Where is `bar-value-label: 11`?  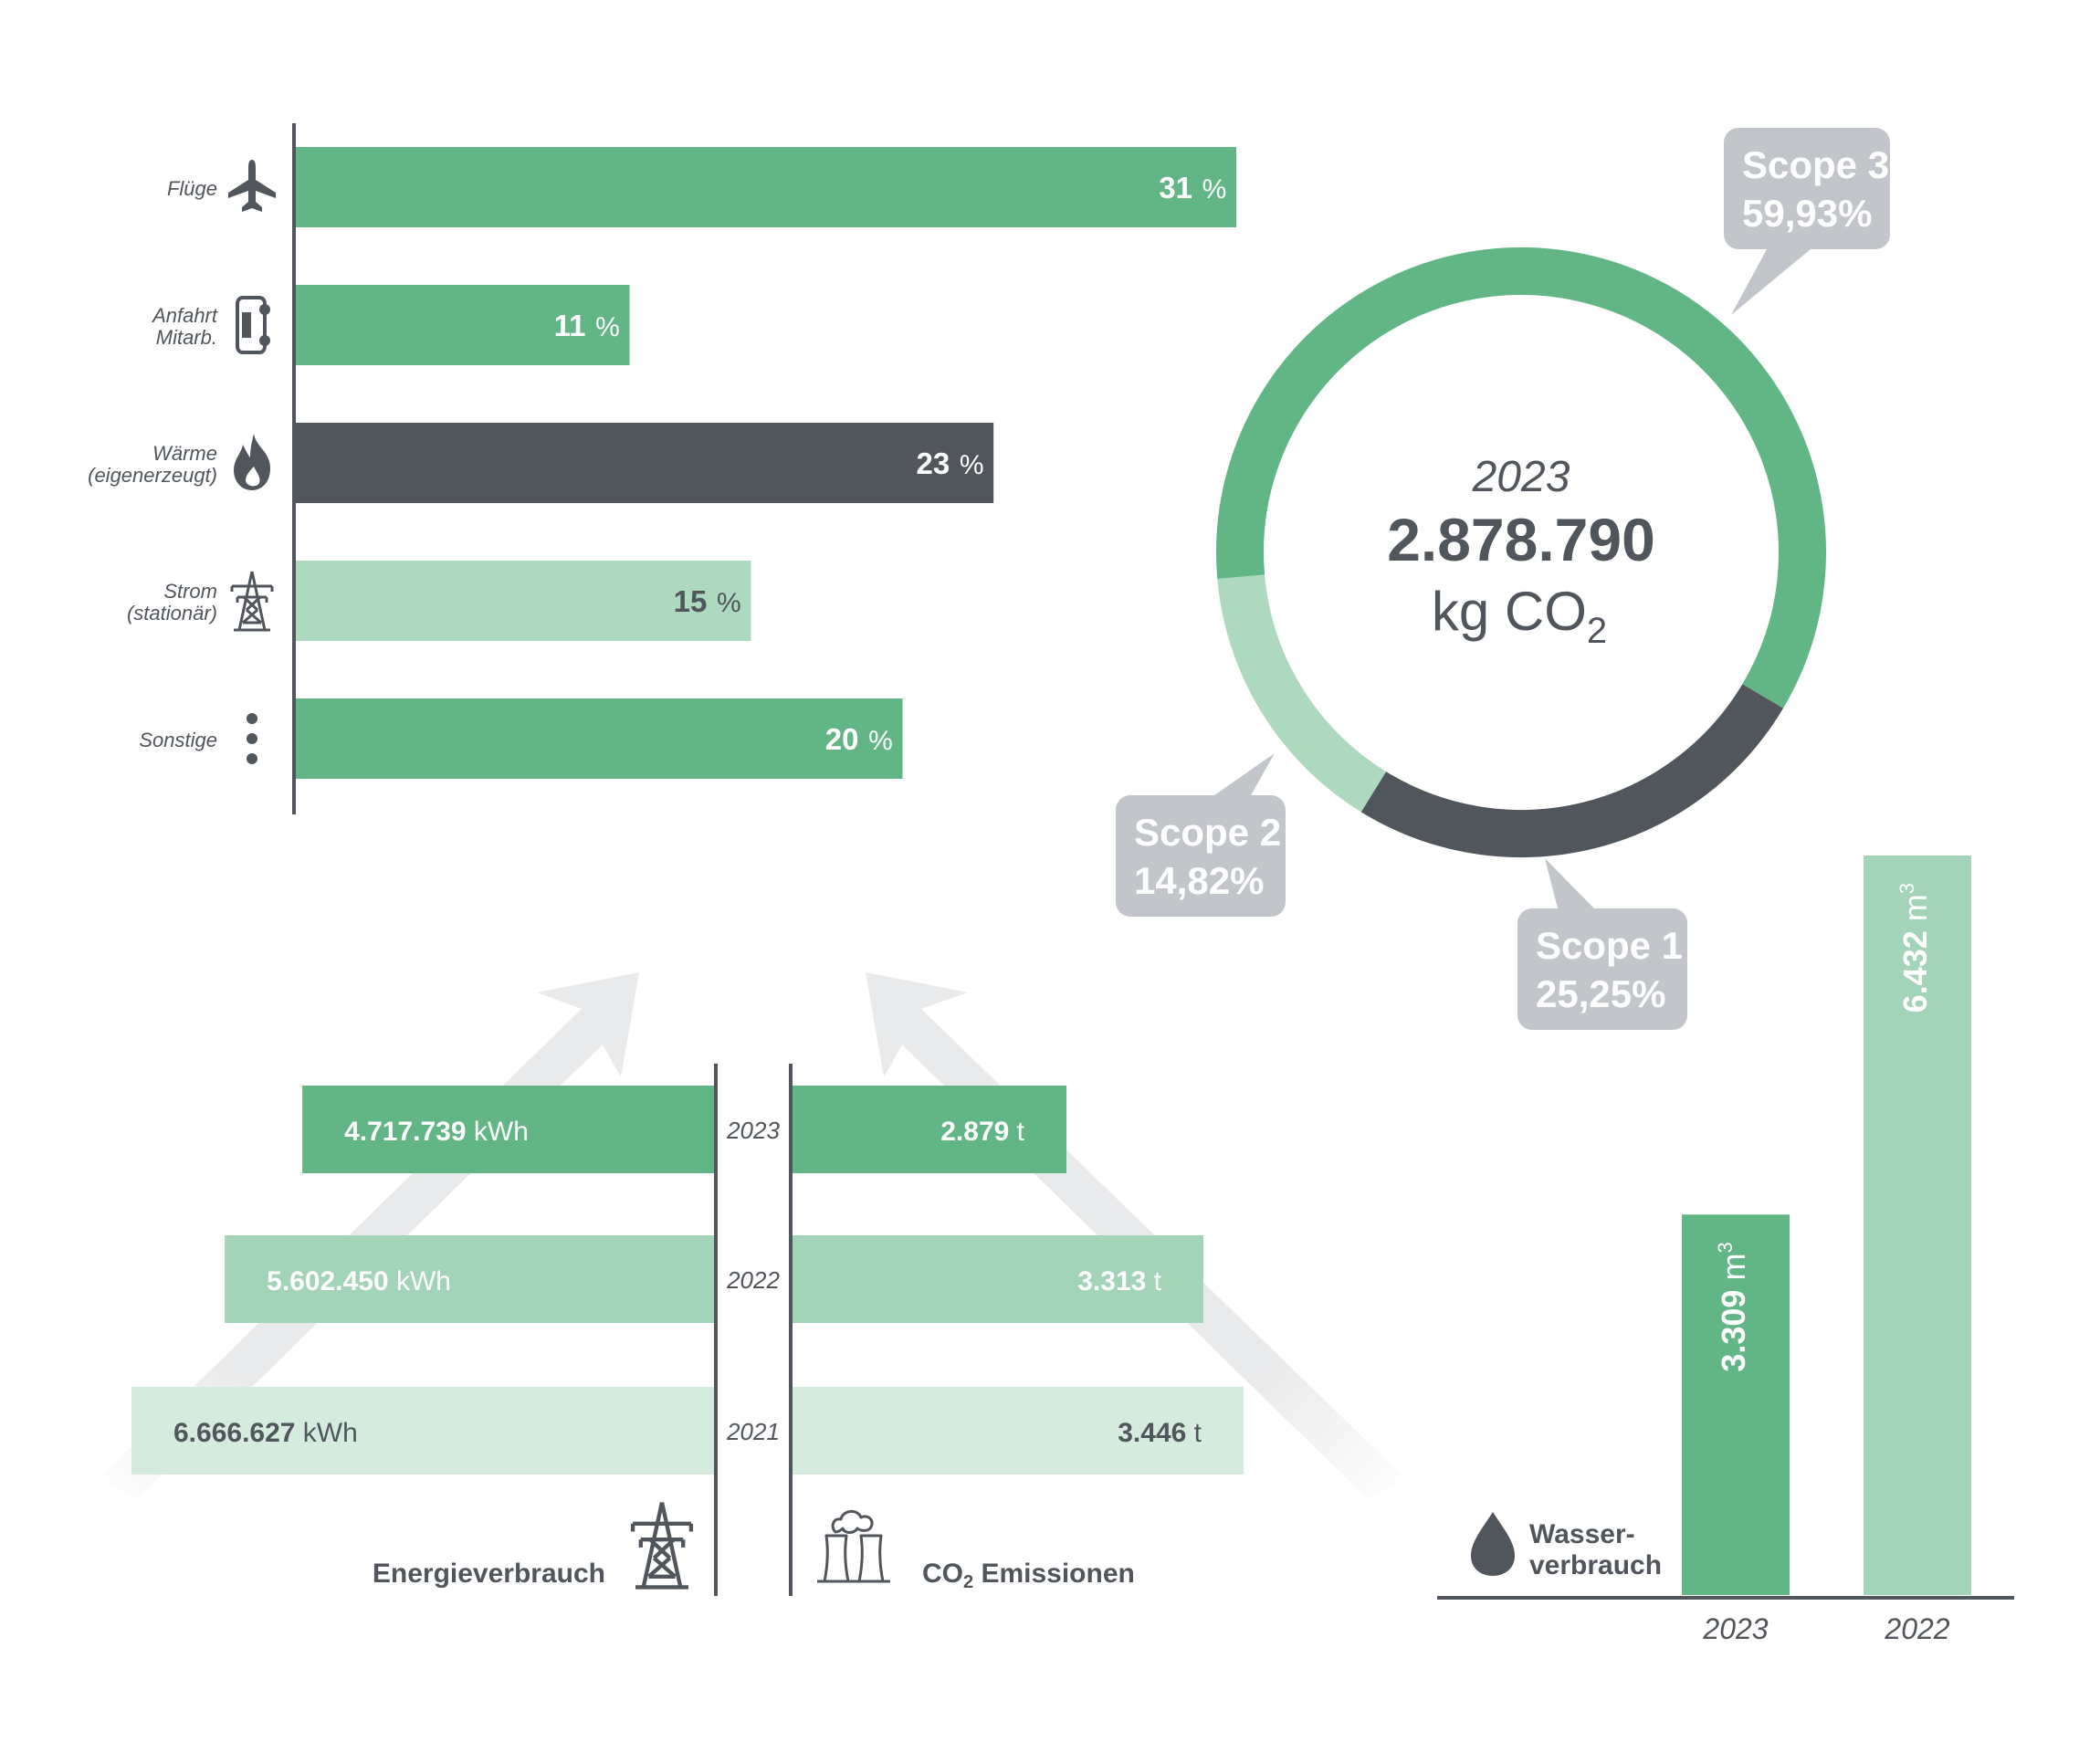 bar-value-label: 11 is located at coordinates (570, 325).